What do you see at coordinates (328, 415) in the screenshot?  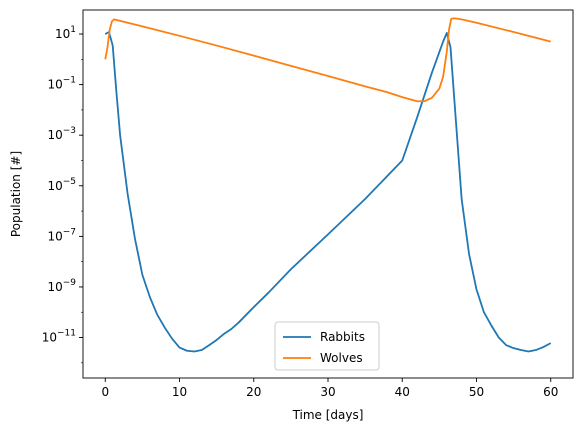 I see `x-axis-label: Time [days]` at bounding box center [328, 415].